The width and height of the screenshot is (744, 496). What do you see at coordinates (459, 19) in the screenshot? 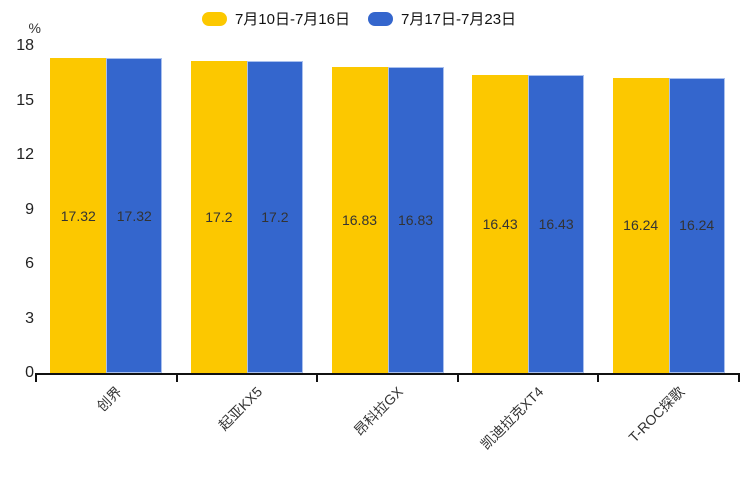
I see `legend-item-label: 7月17日-7月23日` at bounding box center [459, 19].